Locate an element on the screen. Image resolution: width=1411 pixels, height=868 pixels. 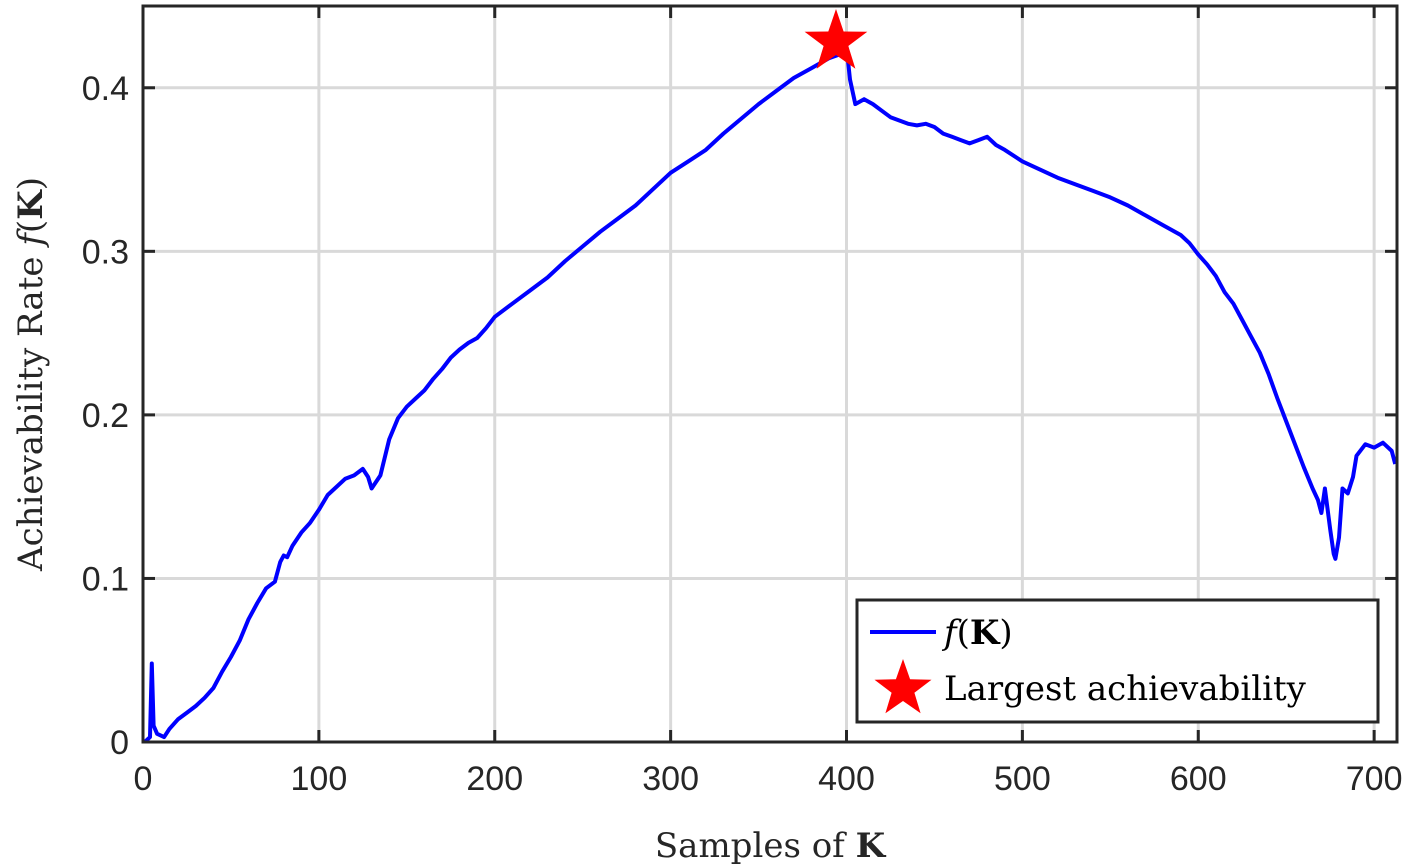
x-tick-label: 300 is located at coordinates (670, 779).